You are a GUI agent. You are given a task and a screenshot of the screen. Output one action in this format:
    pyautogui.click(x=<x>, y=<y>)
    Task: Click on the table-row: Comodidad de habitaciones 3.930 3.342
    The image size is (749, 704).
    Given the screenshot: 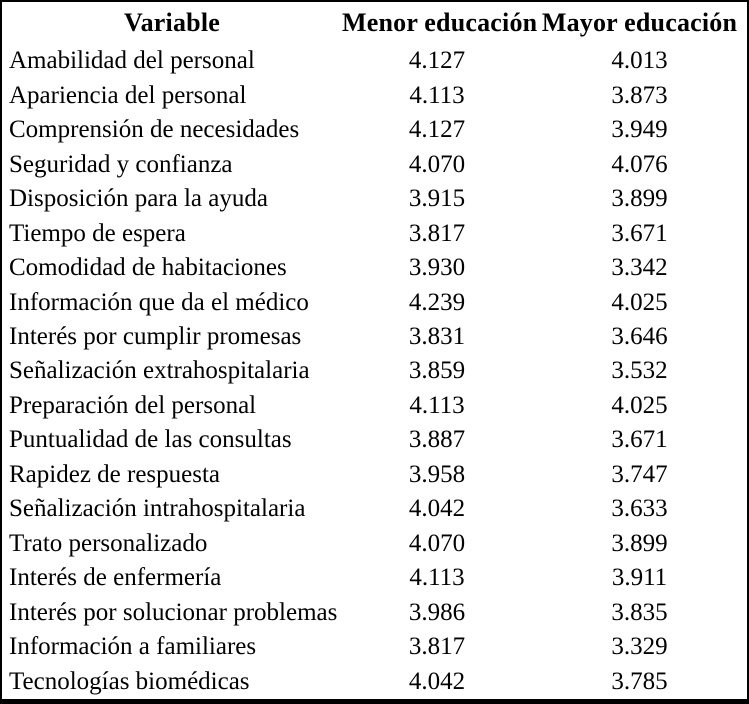 What is the action you would take?
    pyautogui.click(x=374, y=268)
    